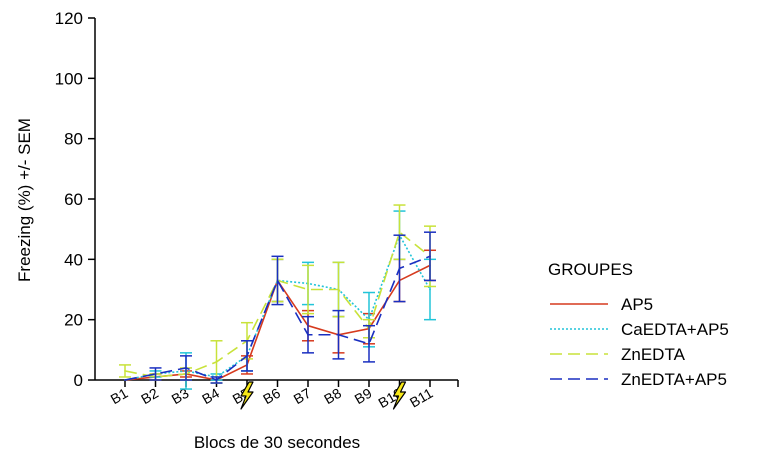  I want to click on legend-label: CaEDTA+AP5, so click(675, 329).